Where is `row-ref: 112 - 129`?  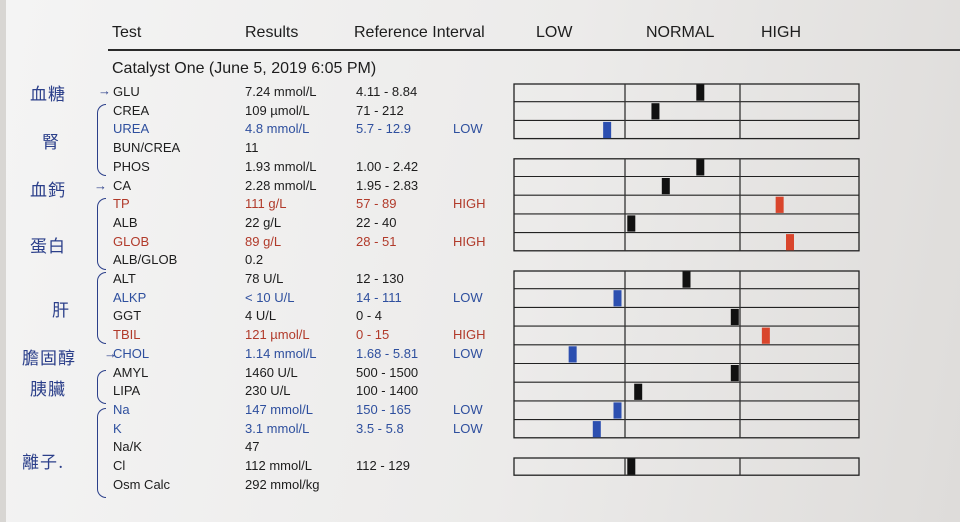 row-ref: 112 - 129 is located at coordinates (383, 465).